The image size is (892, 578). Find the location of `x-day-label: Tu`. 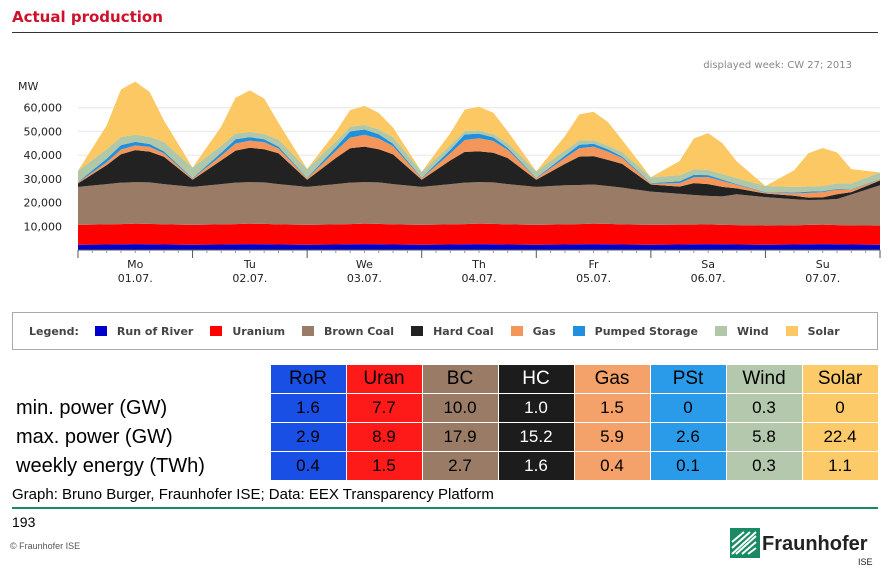

x-day-label: Tu is located at coordinates (249, 264).